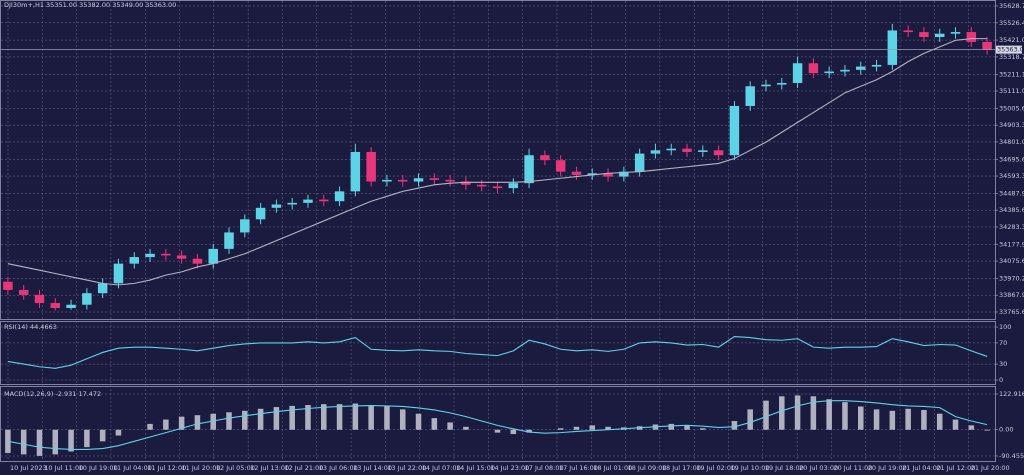 This screenshot has width=1024, height=475. What do you see at coordinates (578, 468) in the screenshot?
I see `x-tick-label: 17 Jul 16:00` at bounding box center [578, 468].